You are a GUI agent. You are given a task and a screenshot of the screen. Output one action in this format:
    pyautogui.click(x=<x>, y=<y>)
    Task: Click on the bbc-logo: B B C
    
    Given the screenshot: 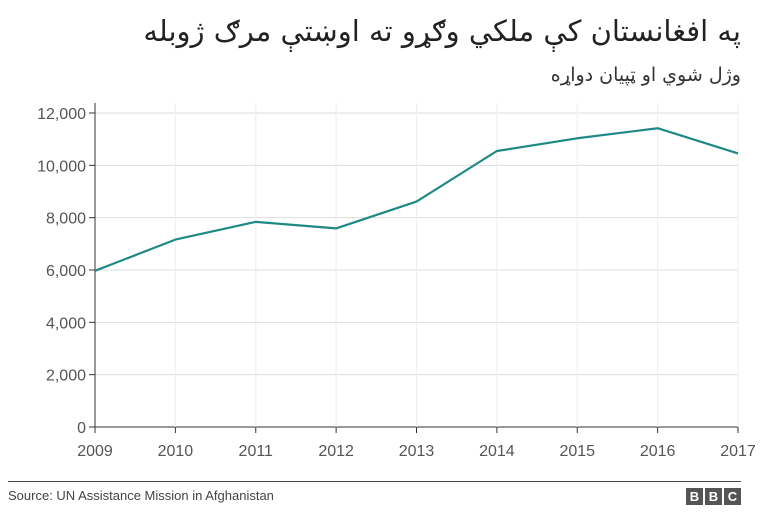 What is the action you would take?
    pyautogui.click(x=713, y=496)
    